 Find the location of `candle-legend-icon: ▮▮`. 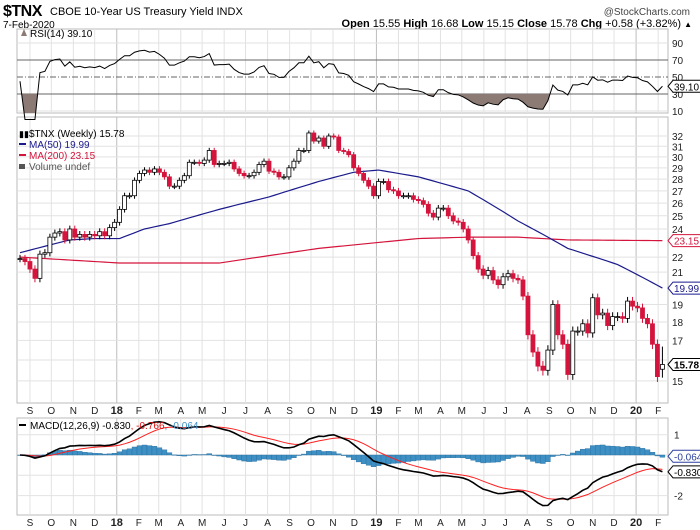

candle-legend-icon: ▮▮ is located at coordinates (24, 134).